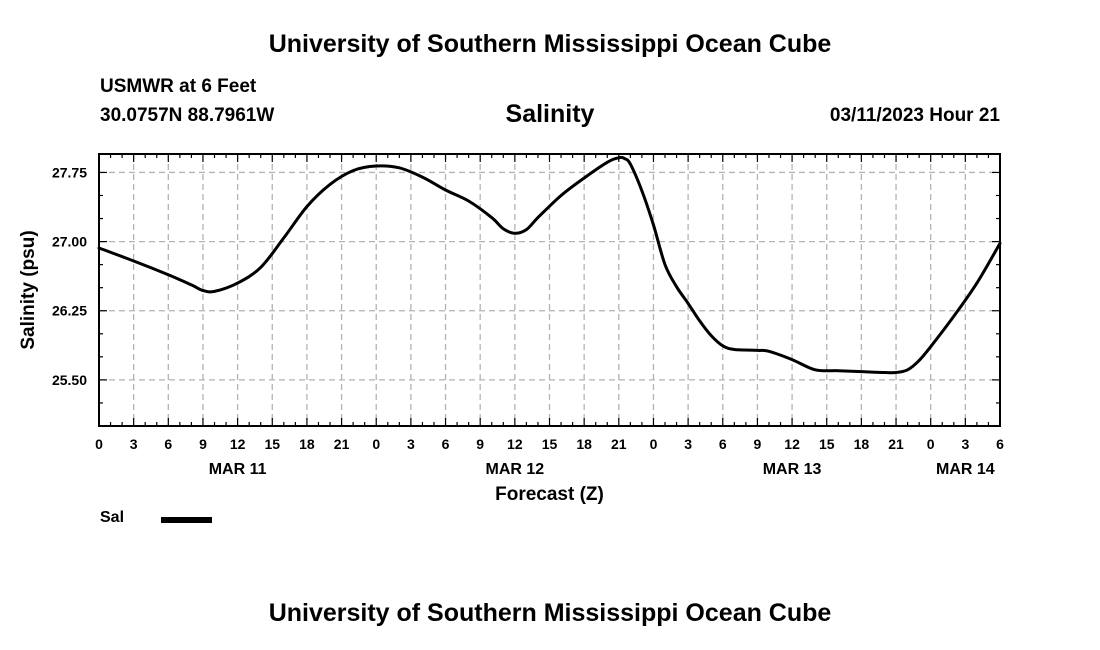  I want to click on forecast-datetime: 03/11/2023 Hour 21, so click(914, 115).